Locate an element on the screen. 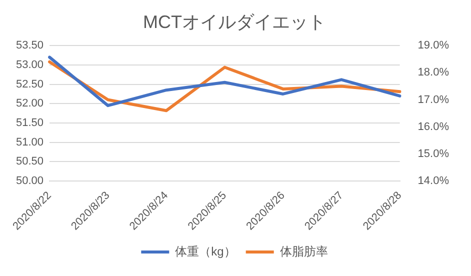 Image resolution: width=471 pixels, height=276 pixels. y2-tick-label: 15.0% is located at coordinates (434, 154).